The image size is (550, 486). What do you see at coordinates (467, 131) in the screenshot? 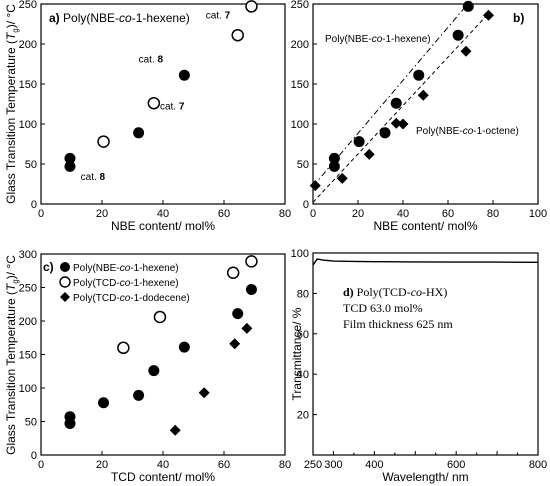
I see `series-label-b-1: Poly(NBE-co-1-octene)` at bounding box center [467, 131].